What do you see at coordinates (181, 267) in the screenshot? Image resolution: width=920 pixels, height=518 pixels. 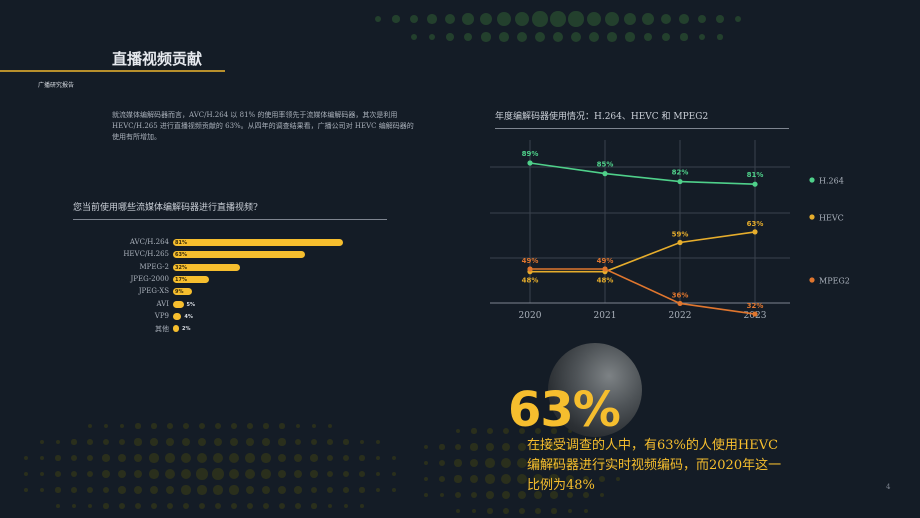 I see `bar-value-label: 32%` at bounding box center [181, 267].